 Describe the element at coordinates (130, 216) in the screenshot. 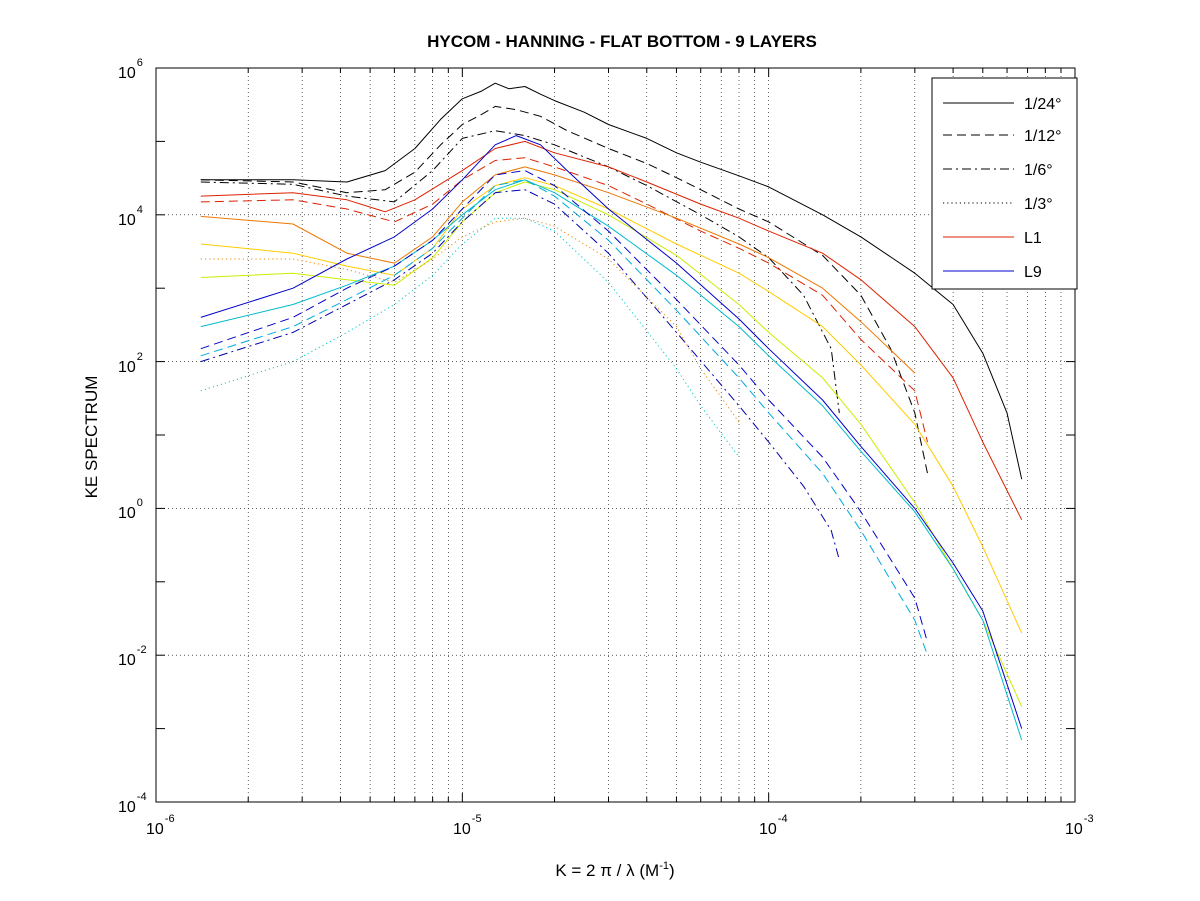

I see `y-tick-label: 10⁴` at that location.